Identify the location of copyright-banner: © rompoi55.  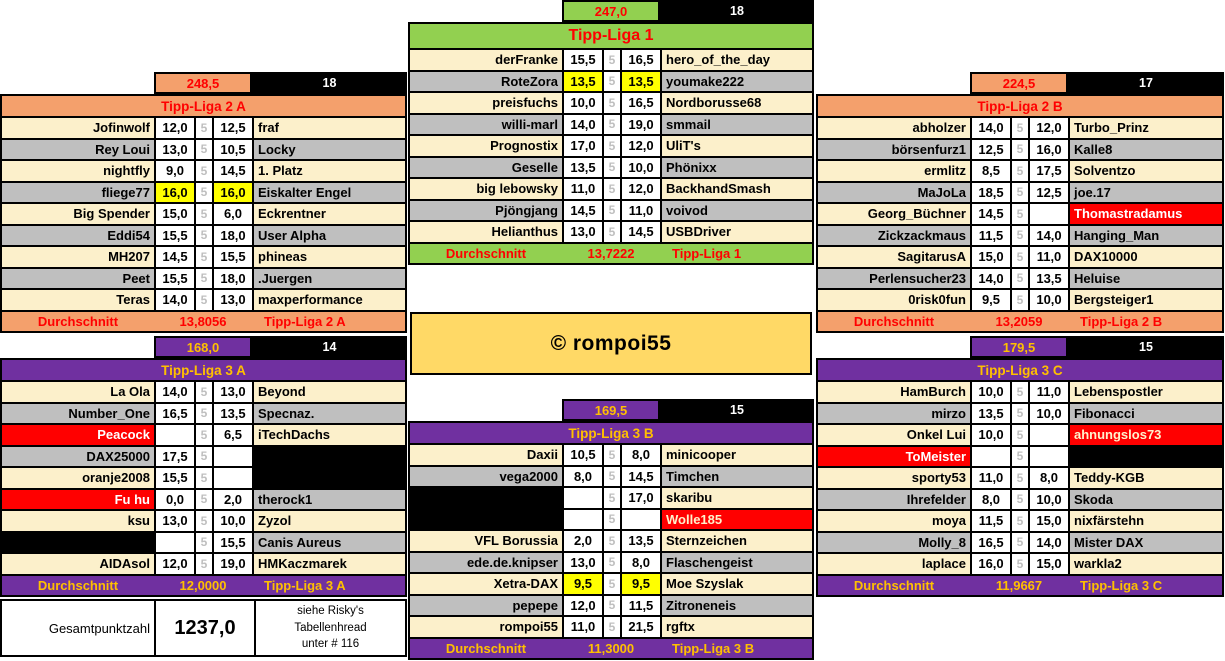
(611, 343).